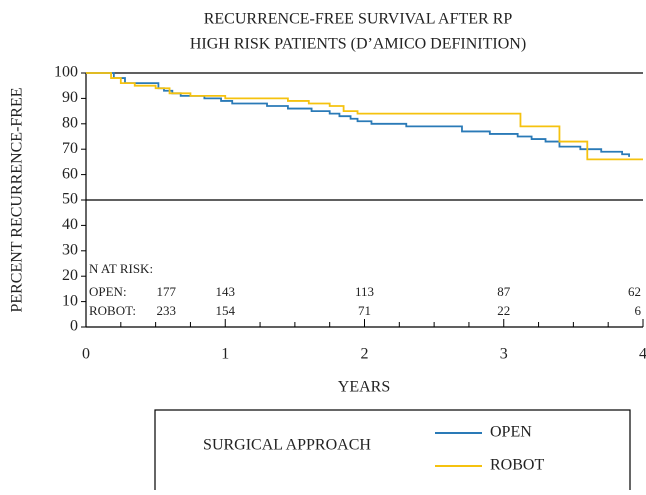 The width and height of the screenshot is (646, 495). What do you see at coordinates (86, 354) in the screenshot?
I see `x-tick-label: 0` at bounding box center [86, 354].